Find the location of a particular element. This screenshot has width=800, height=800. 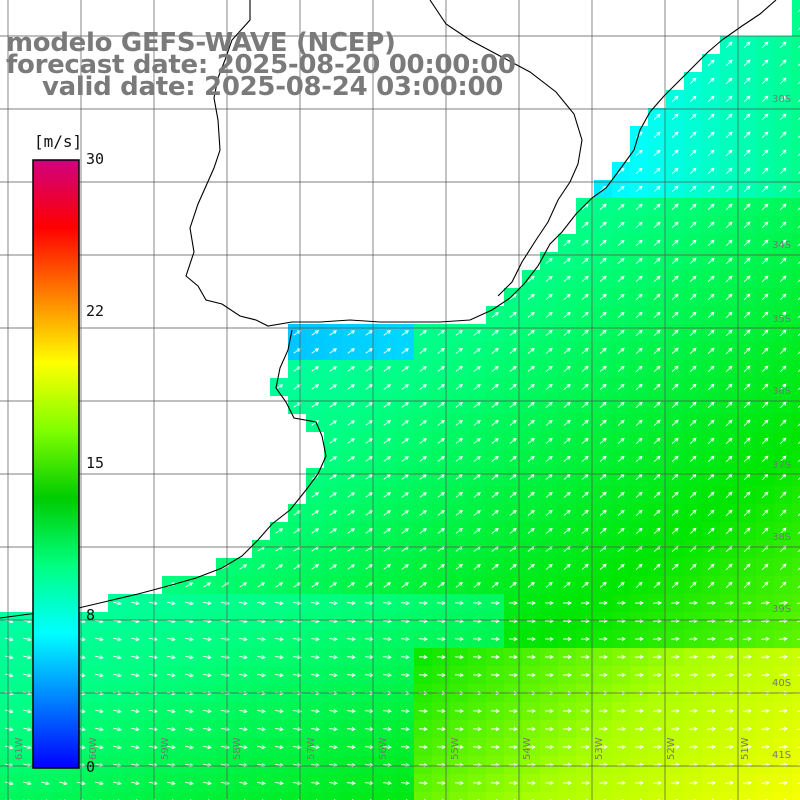

lon-label: 55W is located at coordinates (455, 748).